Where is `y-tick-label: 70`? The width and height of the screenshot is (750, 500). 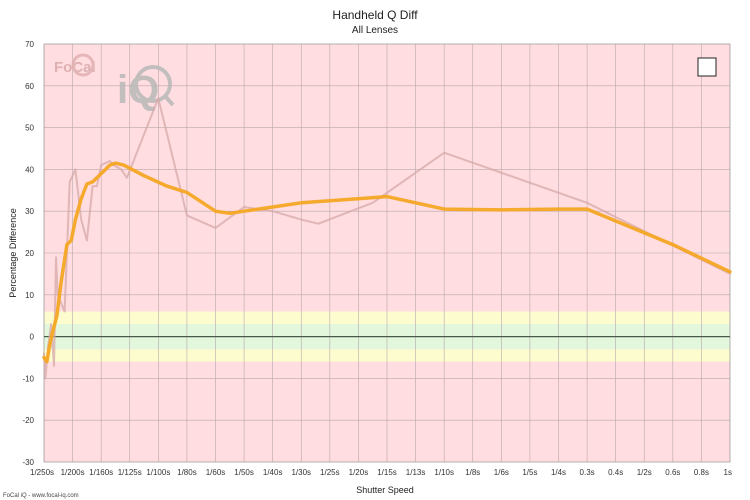
y-tick-label: 70 is located at coordinates (29, 44).